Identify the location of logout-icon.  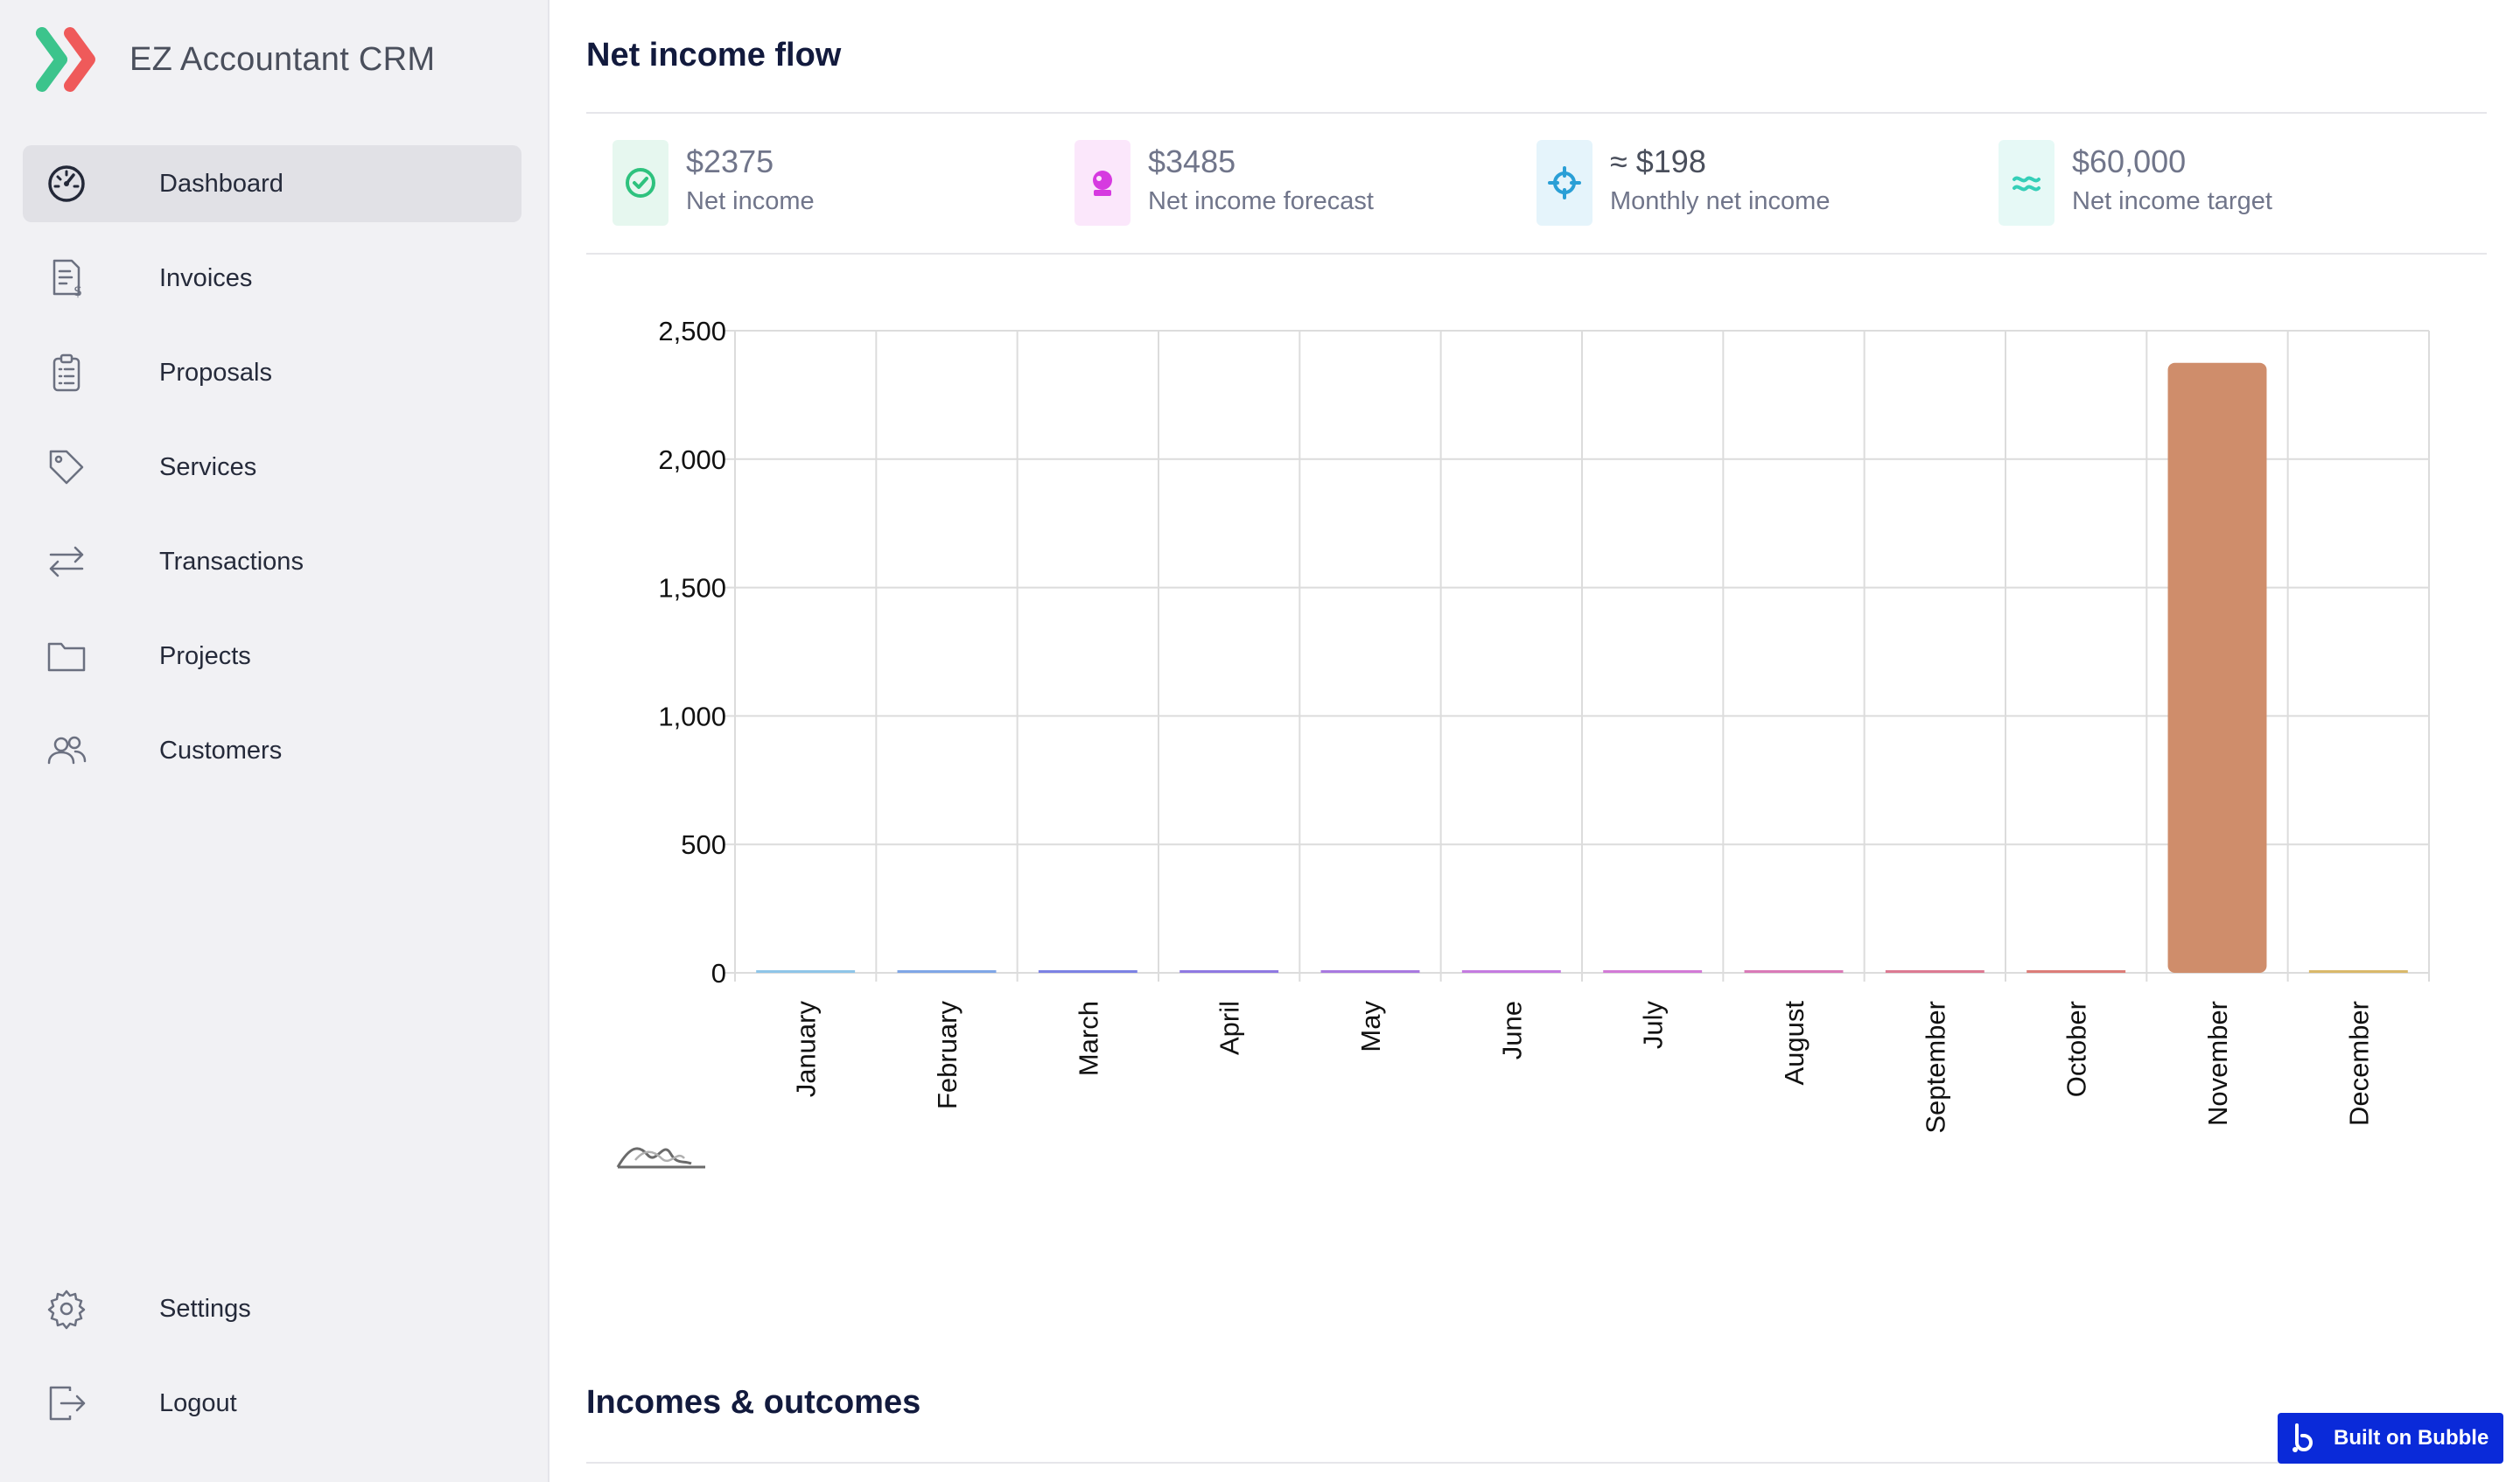
(66, 1403).